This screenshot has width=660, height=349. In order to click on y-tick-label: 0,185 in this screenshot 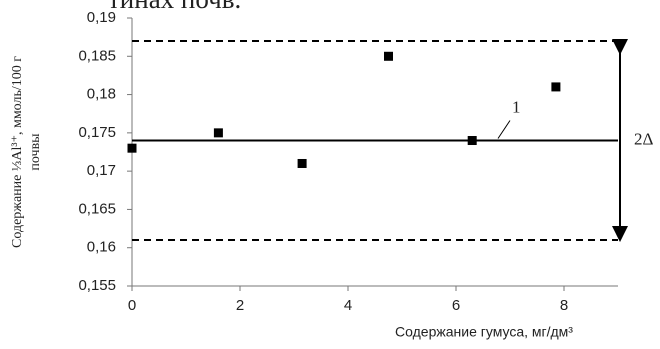, I will do `click(97, 55)`.